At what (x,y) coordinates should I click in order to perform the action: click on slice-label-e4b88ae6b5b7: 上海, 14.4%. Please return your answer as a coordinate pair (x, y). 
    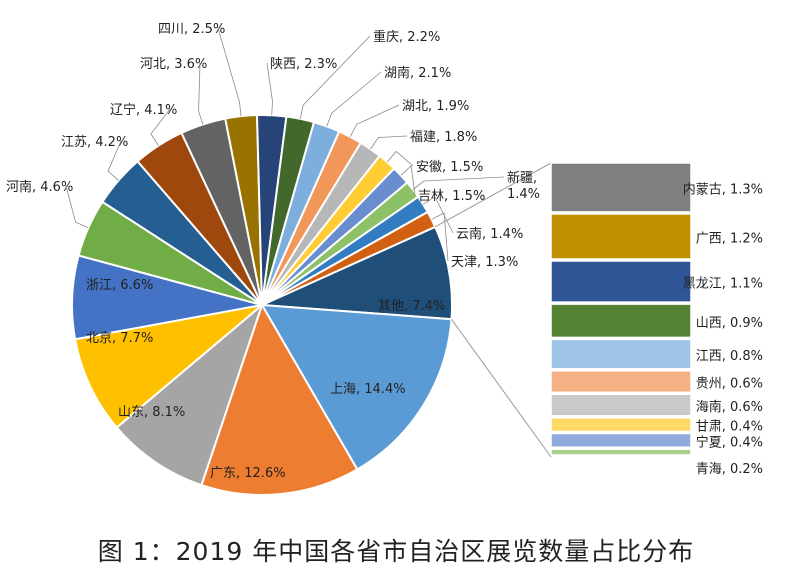
    Looking at the image, I should click on (368, 389).